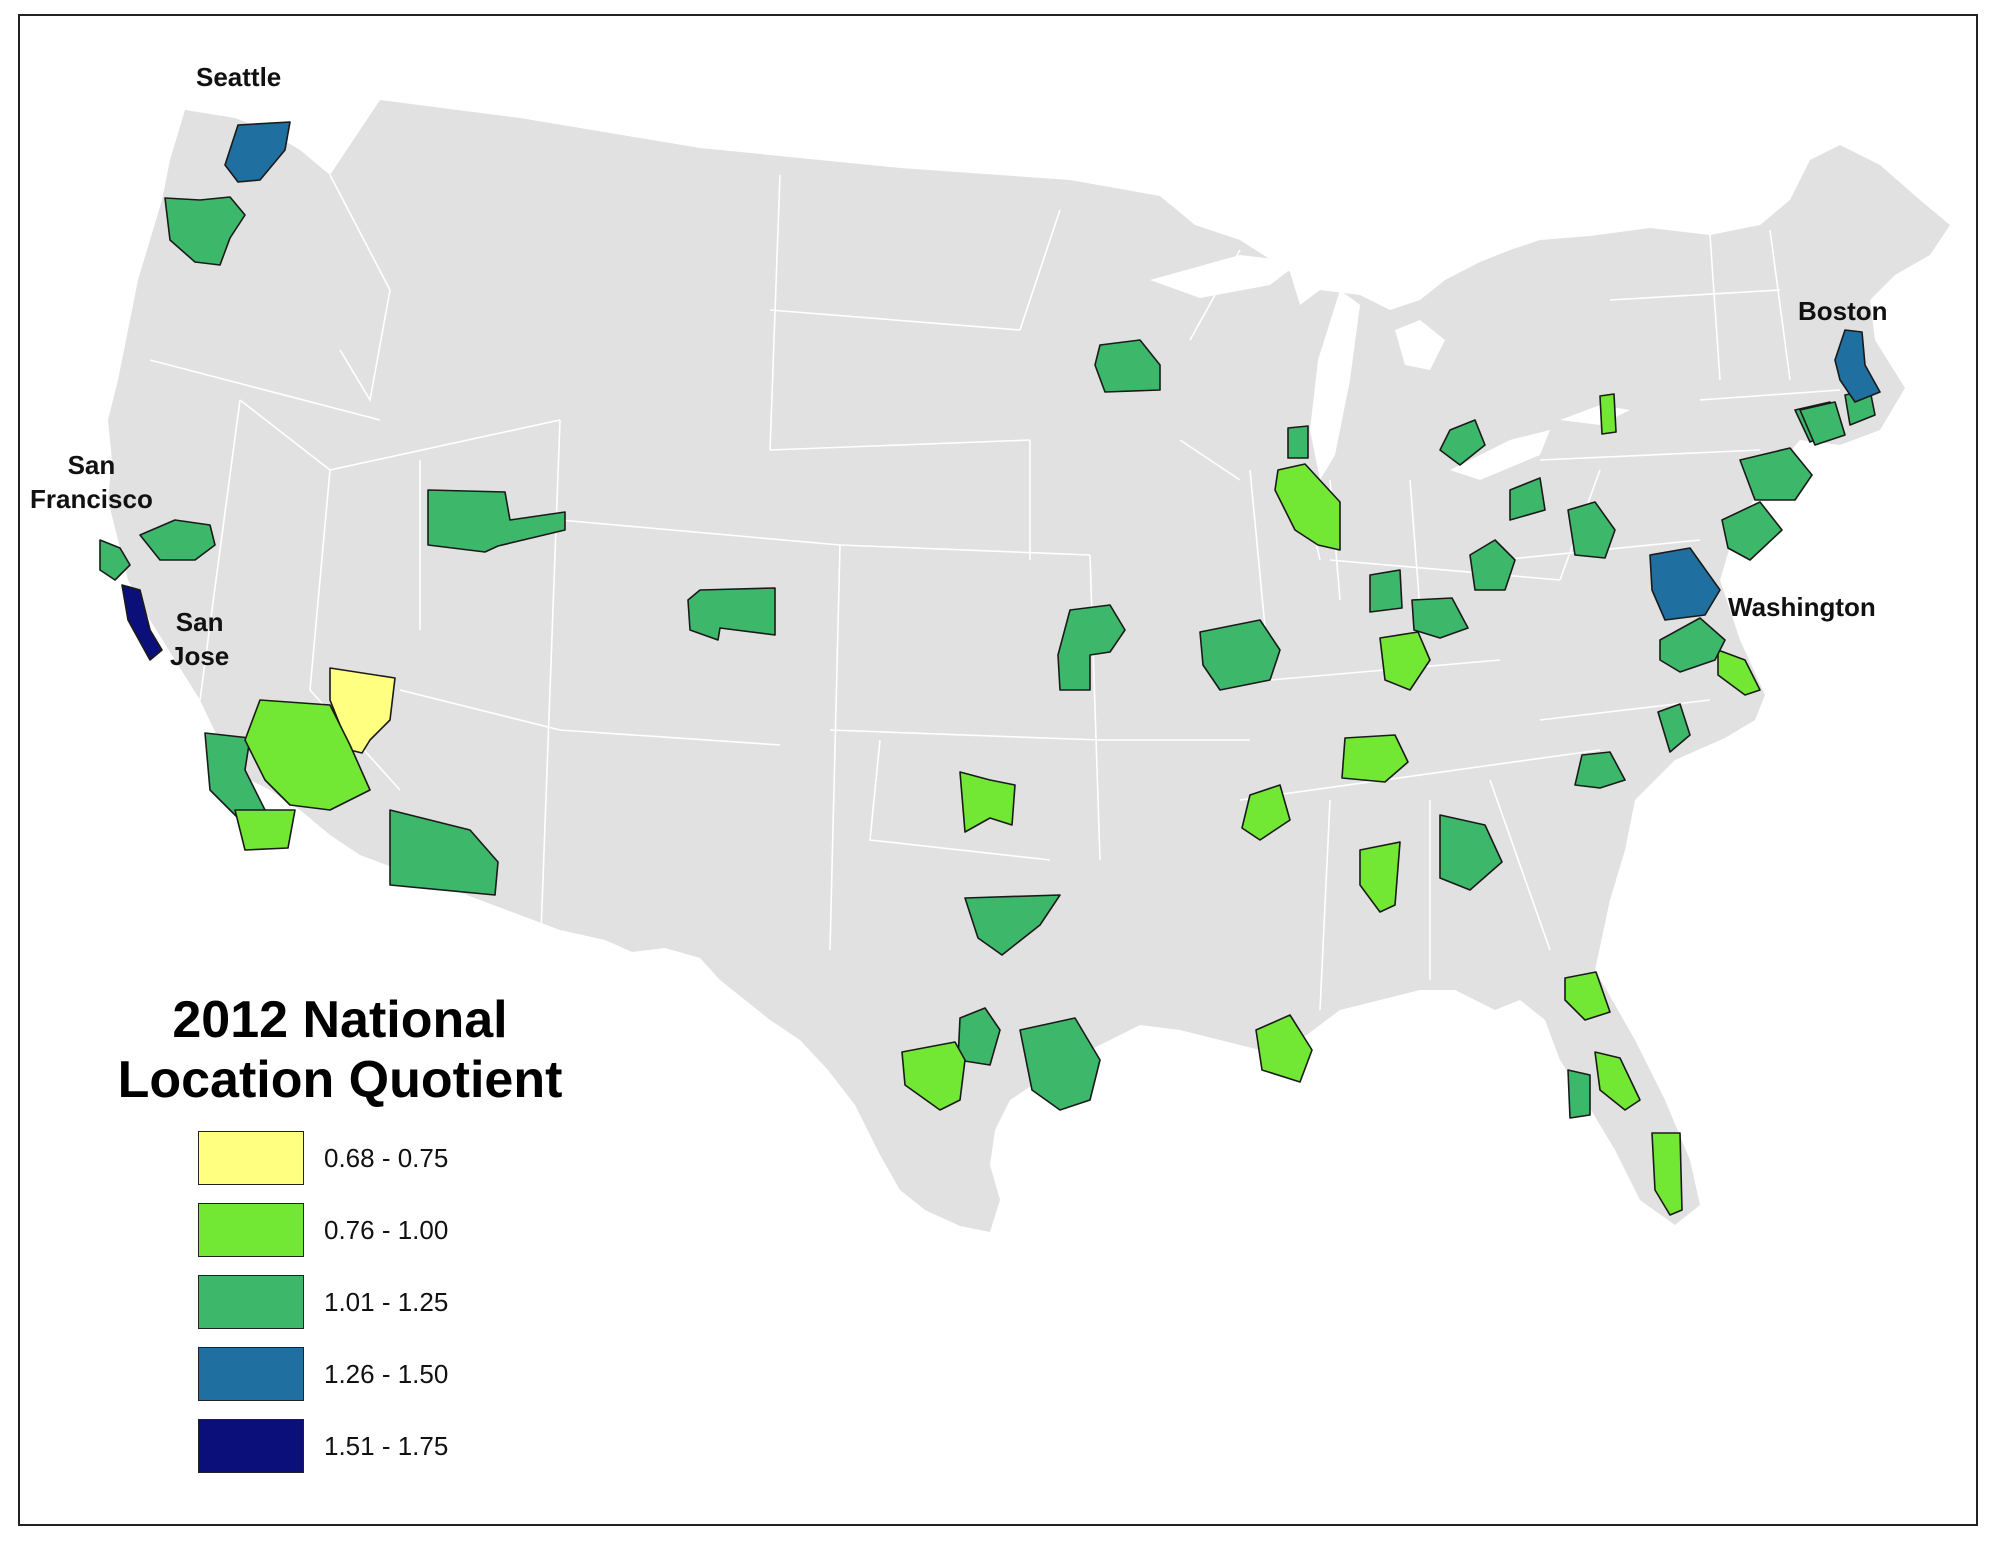 This screenshot has height=1545, width=2000. What do you see at coordinates (386, 1446) in the screenshot?
I see `legend-label: 1.51 - 1.75` at bounding box center [386, 1446].